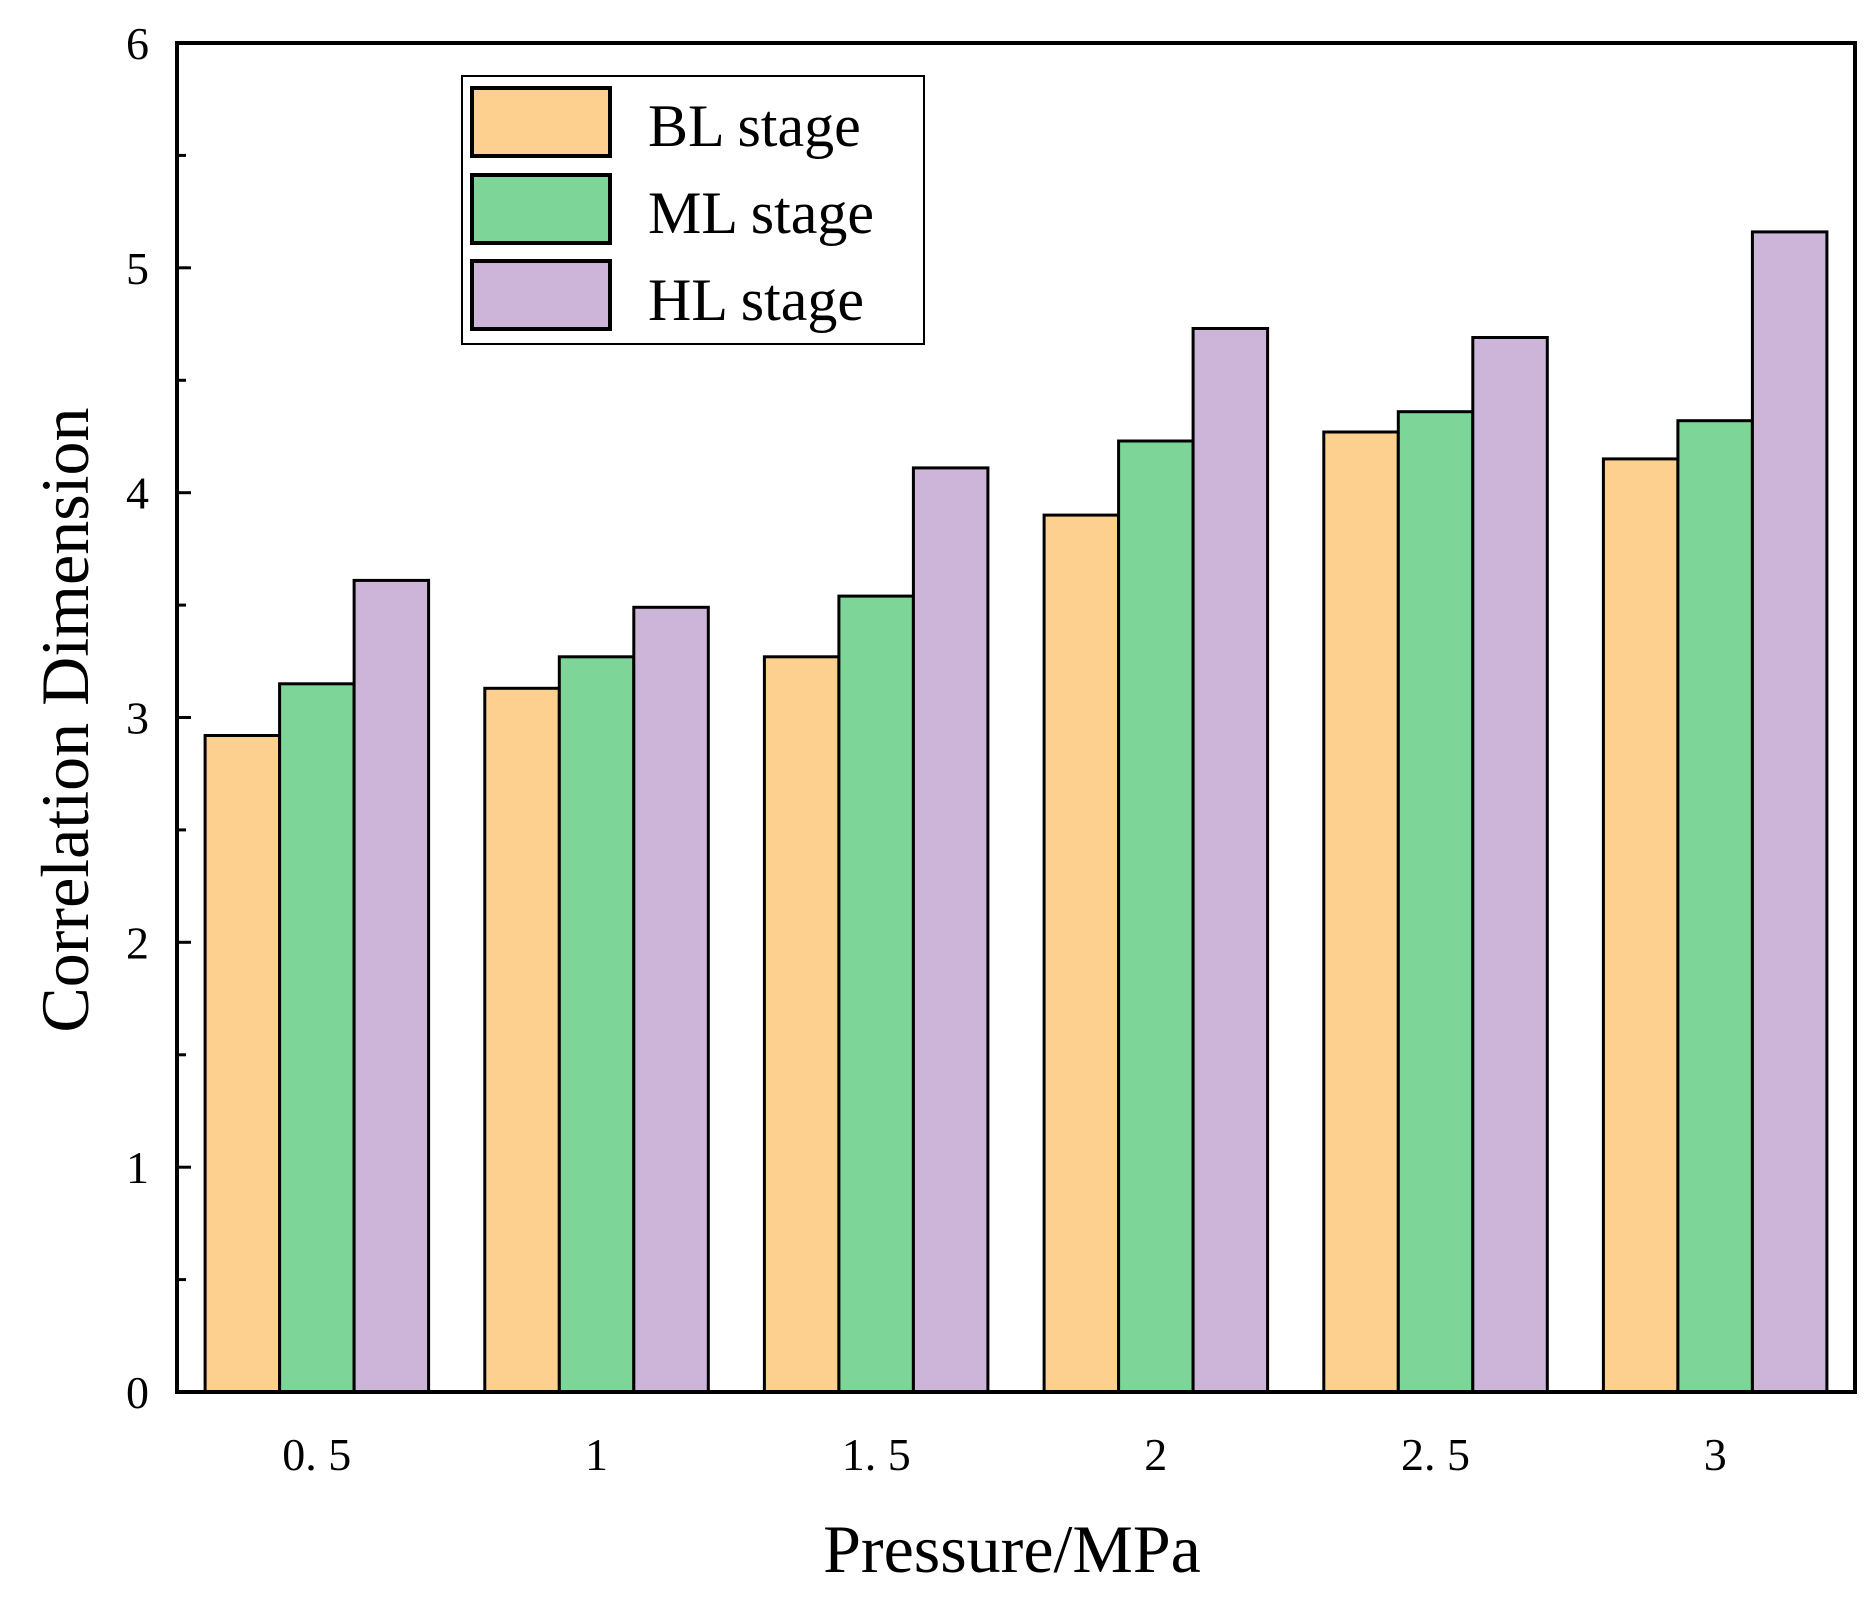 This screenshot has width=1869, height=1603. Describe the element at coordinates (754, 126) in the screenshot. I see `legend-label-bl: BL stage` at that location.